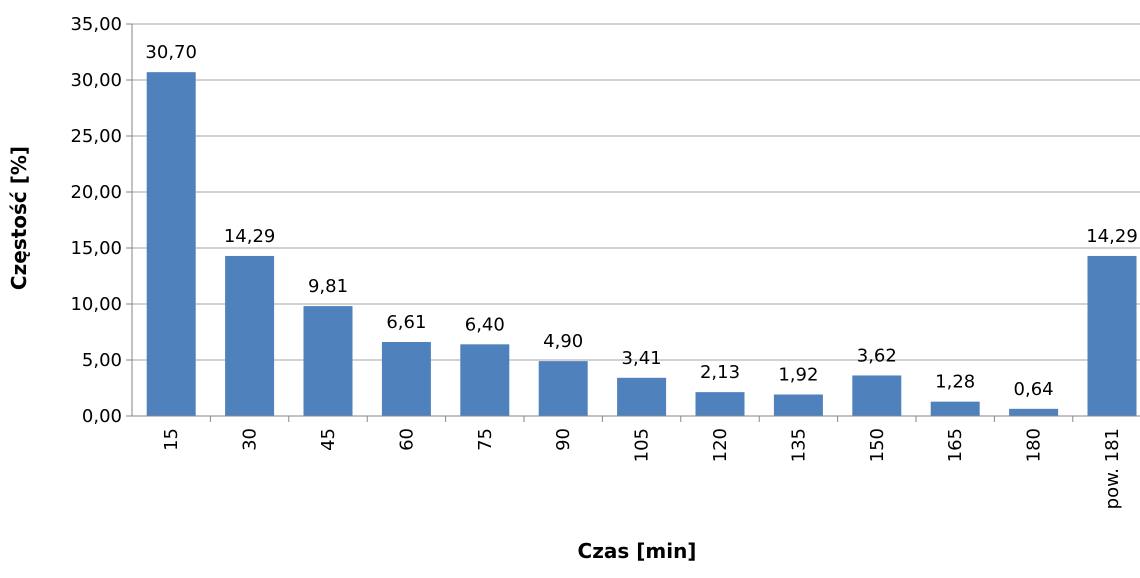 This screenshot has width=1140, height=578. I want to click on x-tick-label: 165, so click(955, 445).